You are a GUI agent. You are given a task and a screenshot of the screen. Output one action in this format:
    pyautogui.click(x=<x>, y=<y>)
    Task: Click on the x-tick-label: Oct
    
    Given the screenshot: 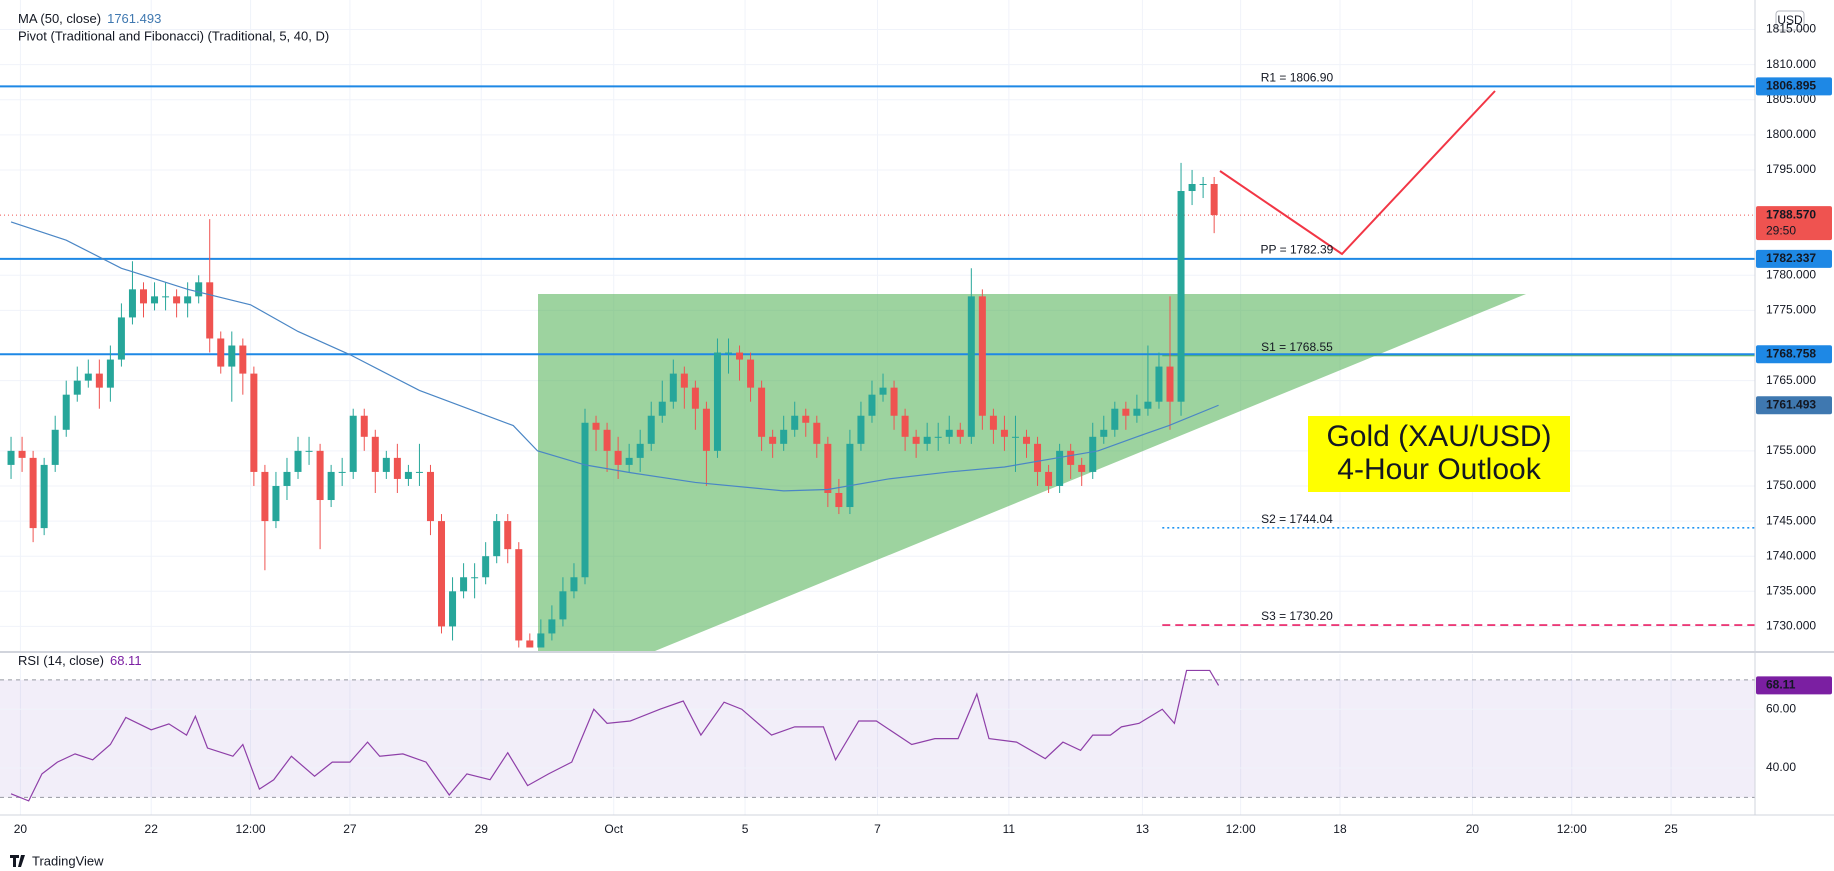 What is the action you would take?
    pyautogui.click(x=613, y=829)
    